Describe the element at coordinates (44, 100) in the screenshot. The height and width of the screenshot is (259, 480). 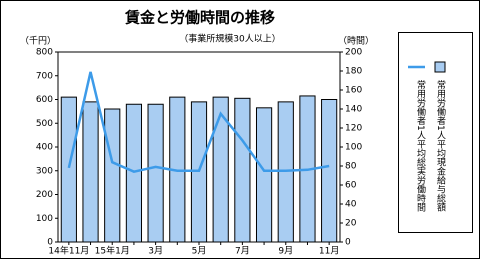
I see `y-tick-label: 600` at that location.